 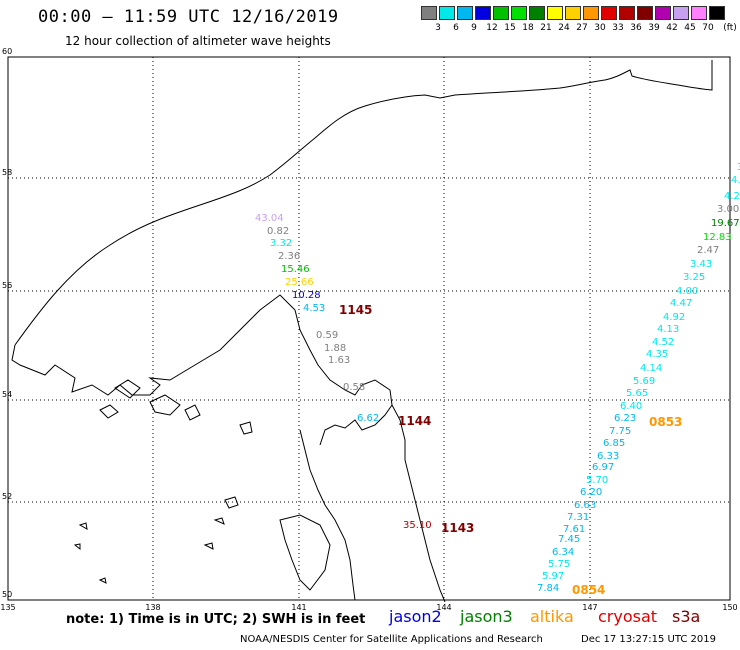 What do you see at coordinates (589, 607) in the screenshot?
I see `lon-label: 147` at bounding box center [589, 607].